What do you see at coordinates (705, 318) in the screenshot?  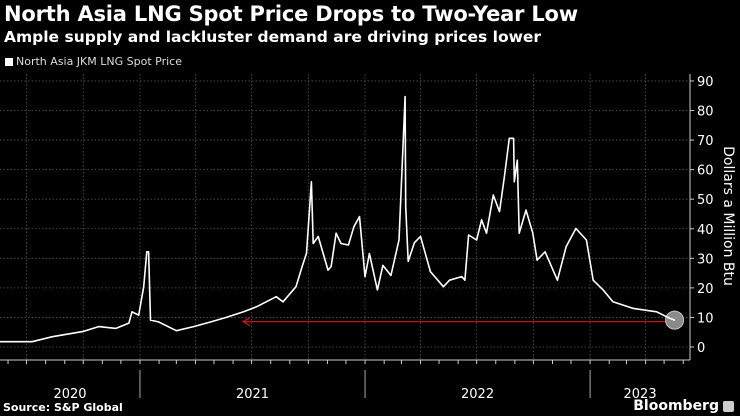 I see `y-tick-label: 10` at bounding box center [705, 318].